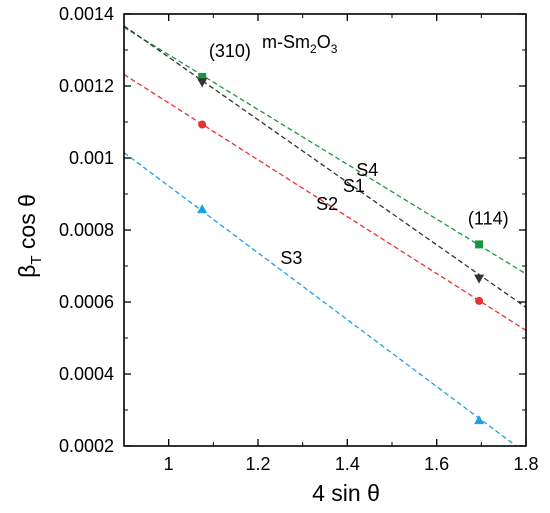 The width and height of the screenshot is (550, 513). What do you see at coordinates (86, 302) in the screenshot?
I see `y-tick-label: 0.0006` at bounding box center [86, 302].